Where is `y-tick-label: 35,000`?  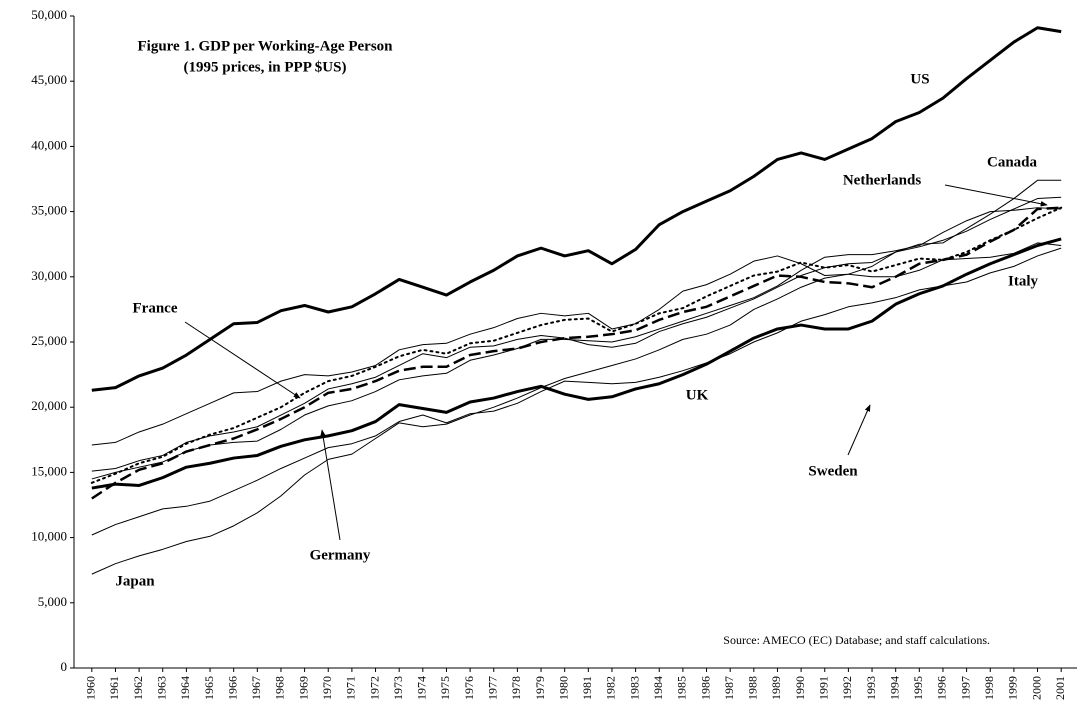 y-tick-label: 35,000 is located at coordinates (49, 210).